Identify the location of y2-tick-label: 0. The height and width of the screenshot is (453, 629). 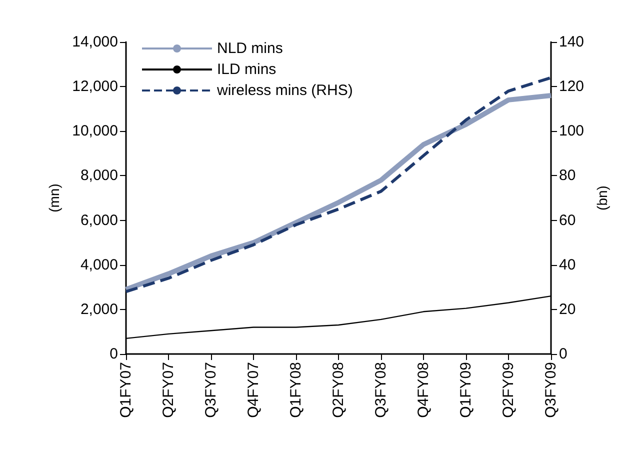
(563, 354).